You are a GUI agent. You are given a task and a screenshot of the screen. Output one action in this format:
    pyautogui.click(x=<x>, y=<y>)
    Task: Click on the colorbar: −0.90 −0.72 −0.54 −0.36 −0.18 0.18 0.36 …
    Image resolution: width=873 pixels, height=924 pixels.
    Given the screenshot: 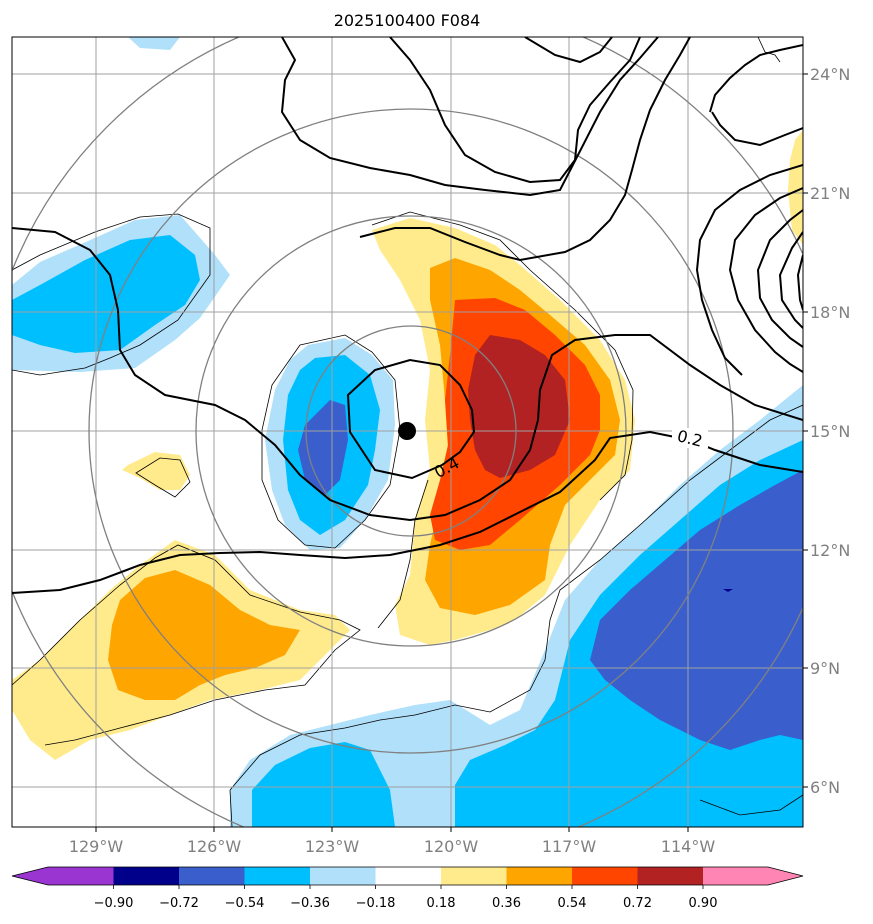 What is the action you would take?
    pyautogui.click(x=407, y=888)
    